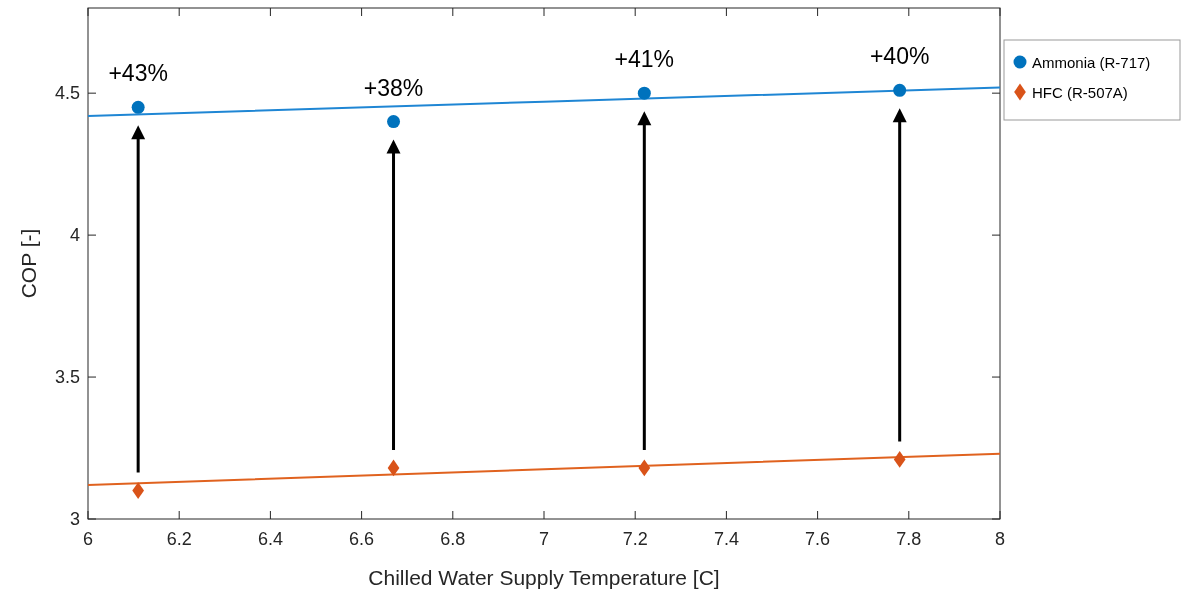  What do you see at coordinates (393, 87) in the screenshot?
I see `annotation: +38%` at bounding box center [393, 87].